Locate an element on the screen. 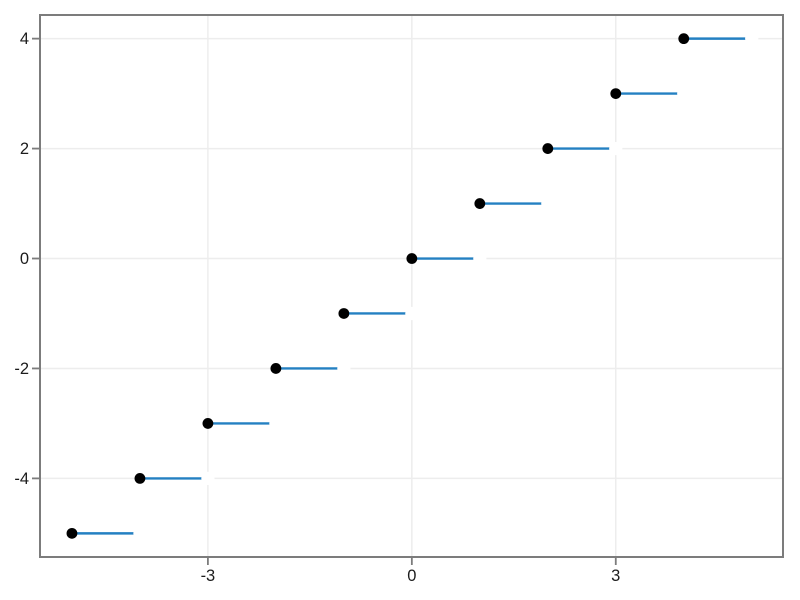 This screenshot has width=800, height=600. y-tick-label: 0 is located at coordinates (24, 259).